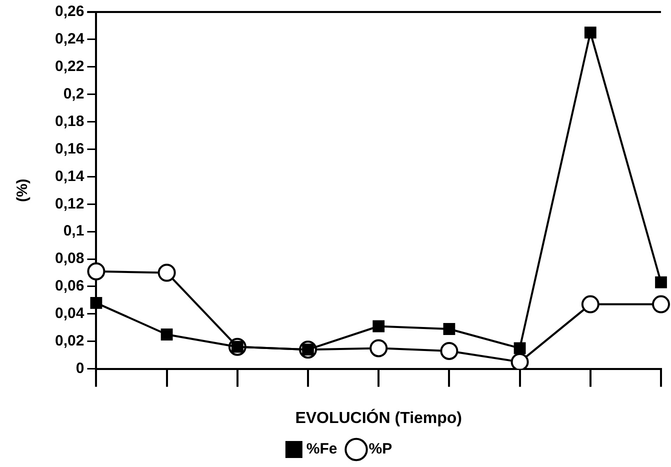 The image size is (671, 467). What do you see at coordinates (69, 39) in the screenshot?
I see `y-tick-label: 0,24` at bounding box center [69, 39].